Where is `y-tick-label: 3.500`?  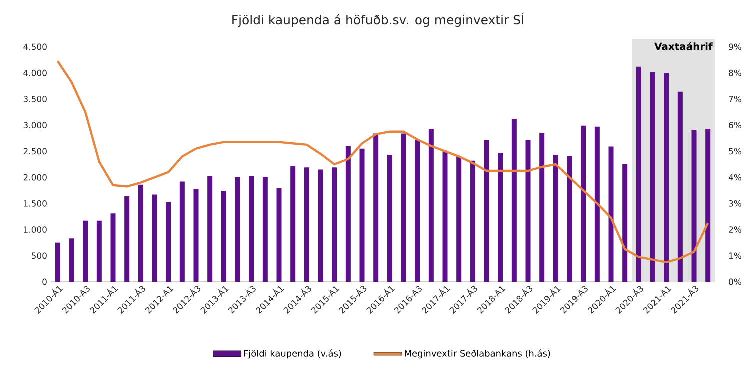 y-tick-label: 3.500 is located at coordinates (35, 99).